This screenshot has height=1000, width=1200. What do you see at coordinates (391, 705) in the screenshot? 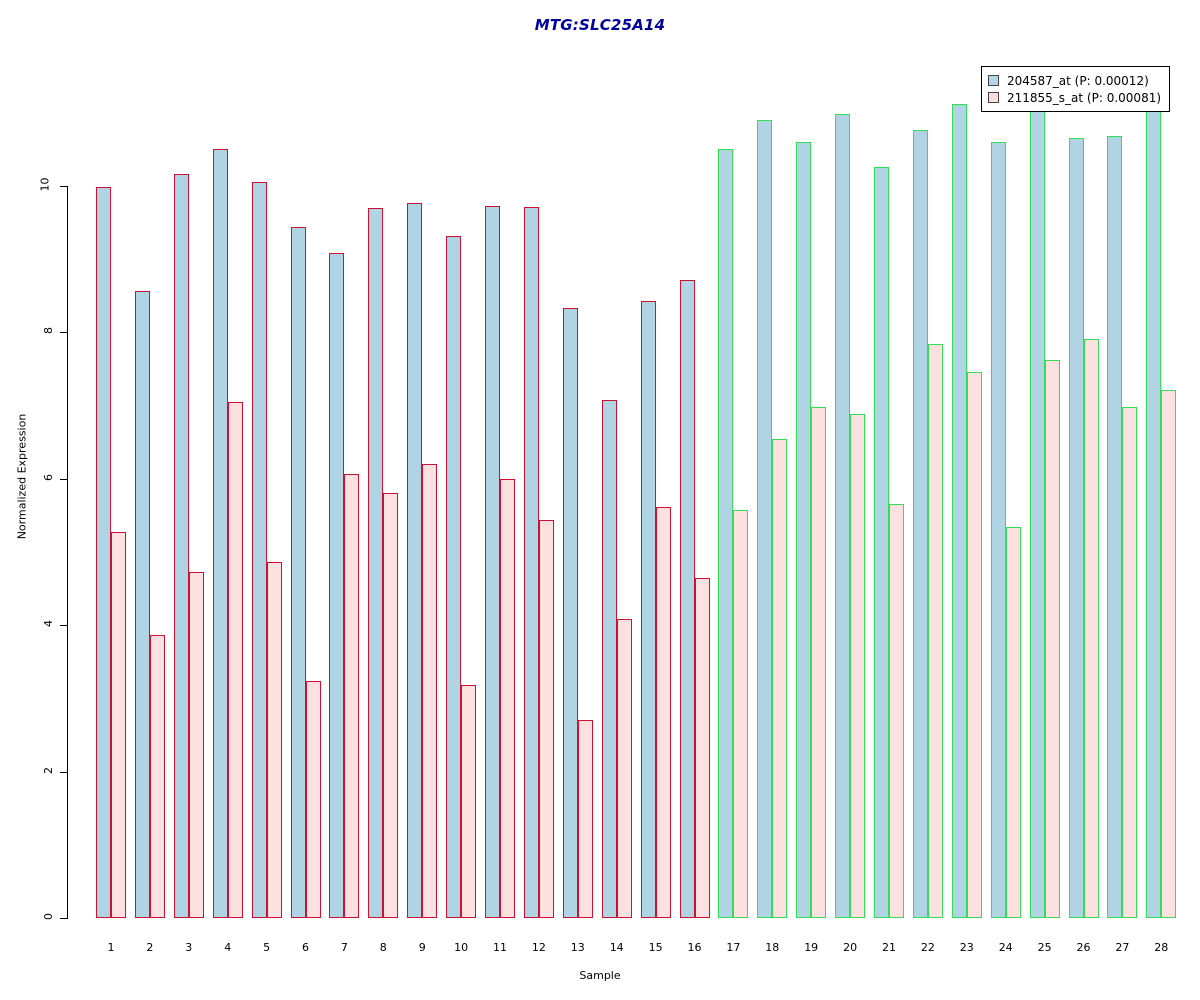
I see `bar-series2-sample8` at bounding box center [391, 705].